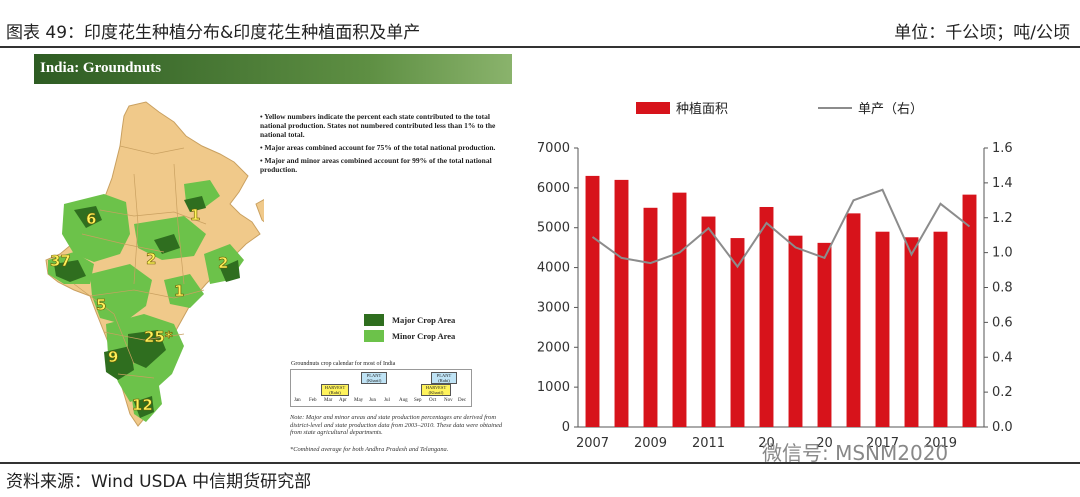 The width and height of the screenshot is (1080, 497). I want to click on calendar-month: Mar, so click(328, 400).